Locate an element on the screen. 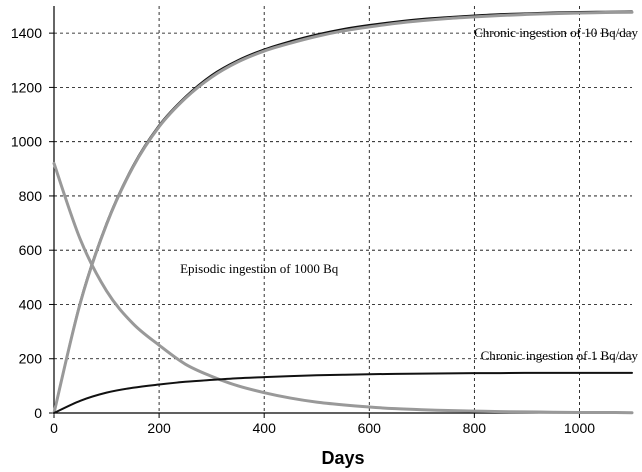  x-tick-label: 0 is located at coordinates (54, 428).